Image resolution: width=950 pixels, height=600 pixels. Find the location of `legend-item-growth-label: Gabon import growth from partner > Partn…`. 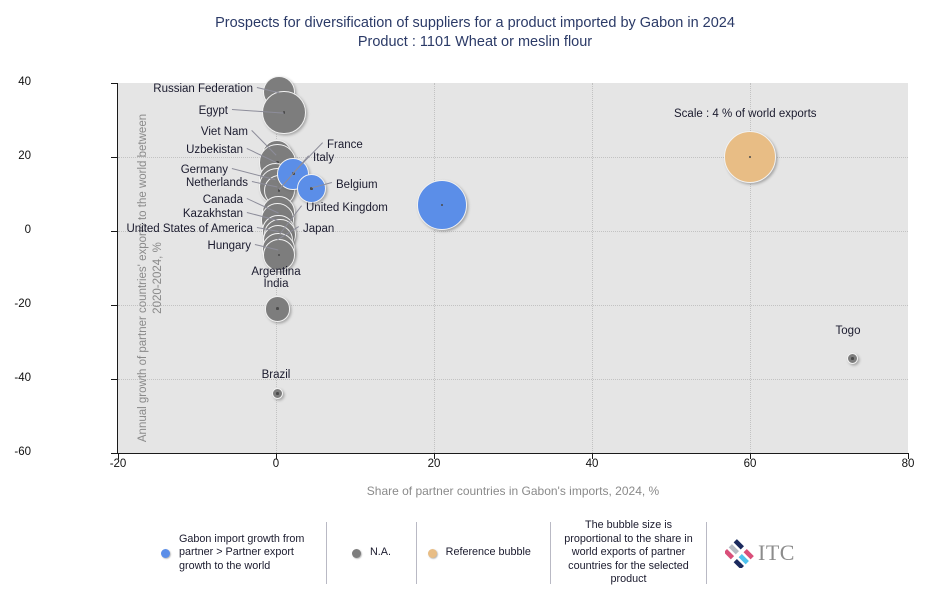

legend-item-growth-label: Gabon import growth from partner > Partn… is located at coordinates (242, 552).